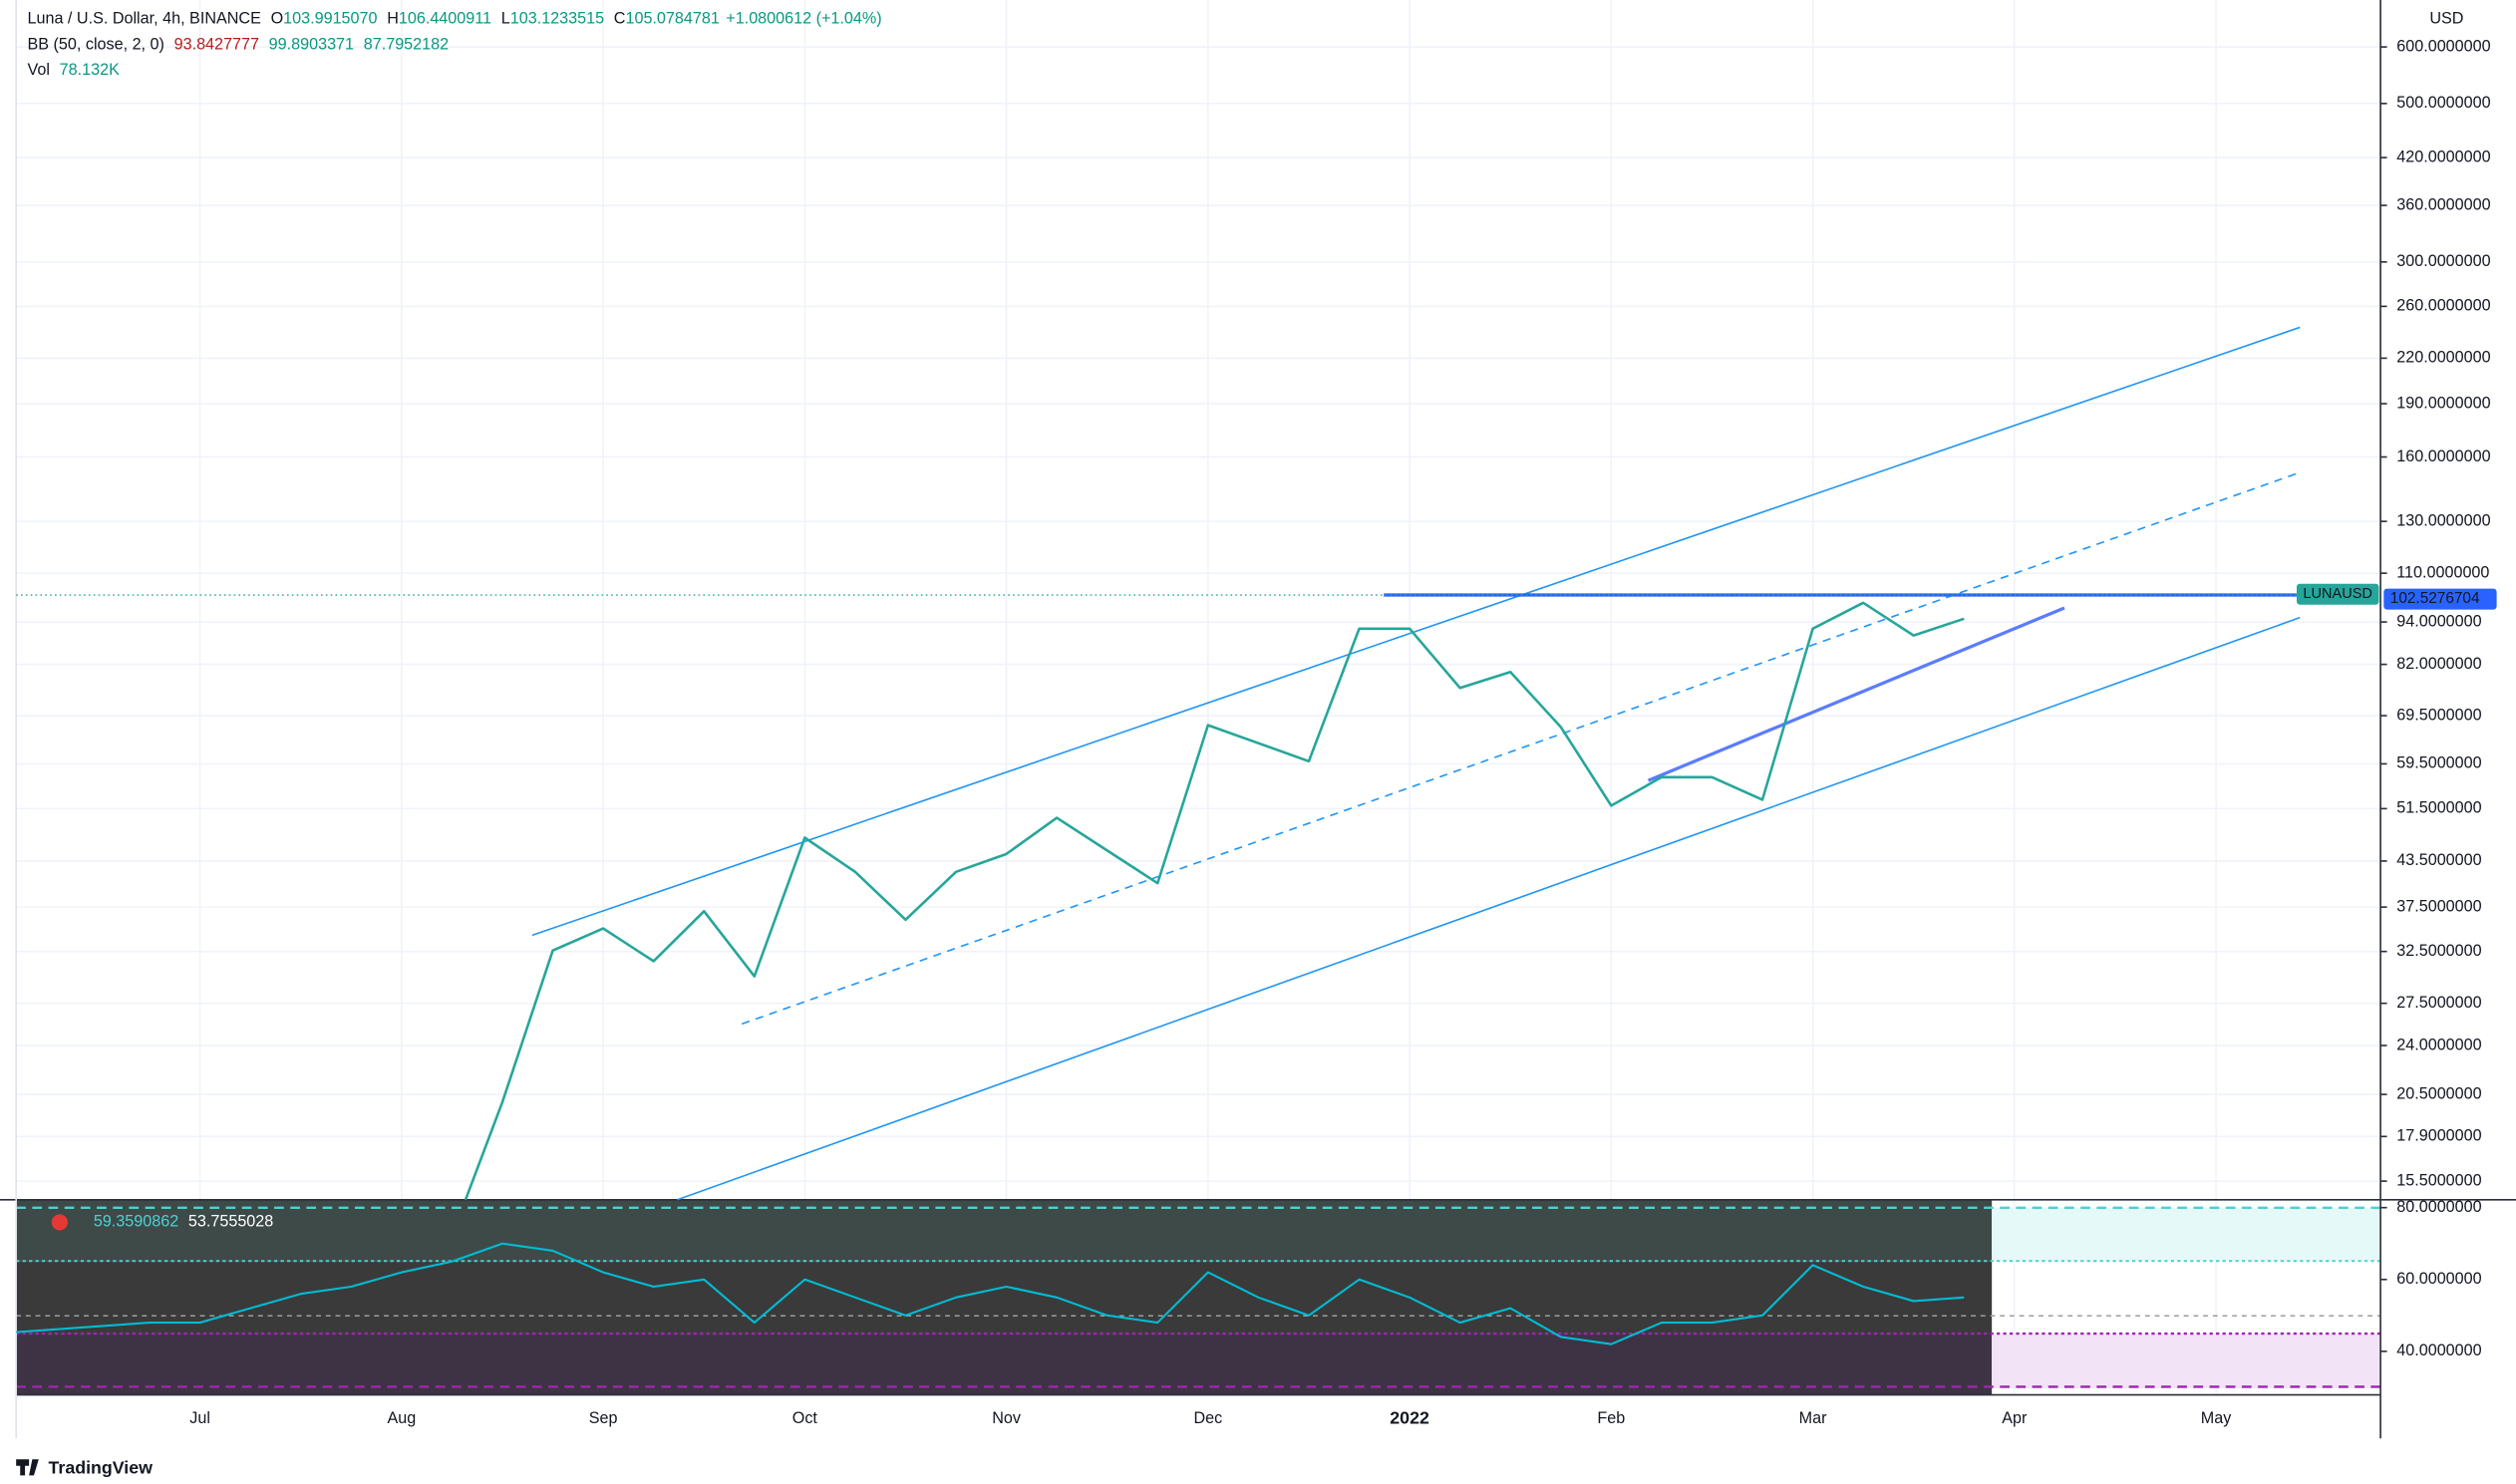  What do you see at coordinates (2186, 1361) in the screenshot?
I see `osc-oversold-band` at bounding box center [2186, 1361].